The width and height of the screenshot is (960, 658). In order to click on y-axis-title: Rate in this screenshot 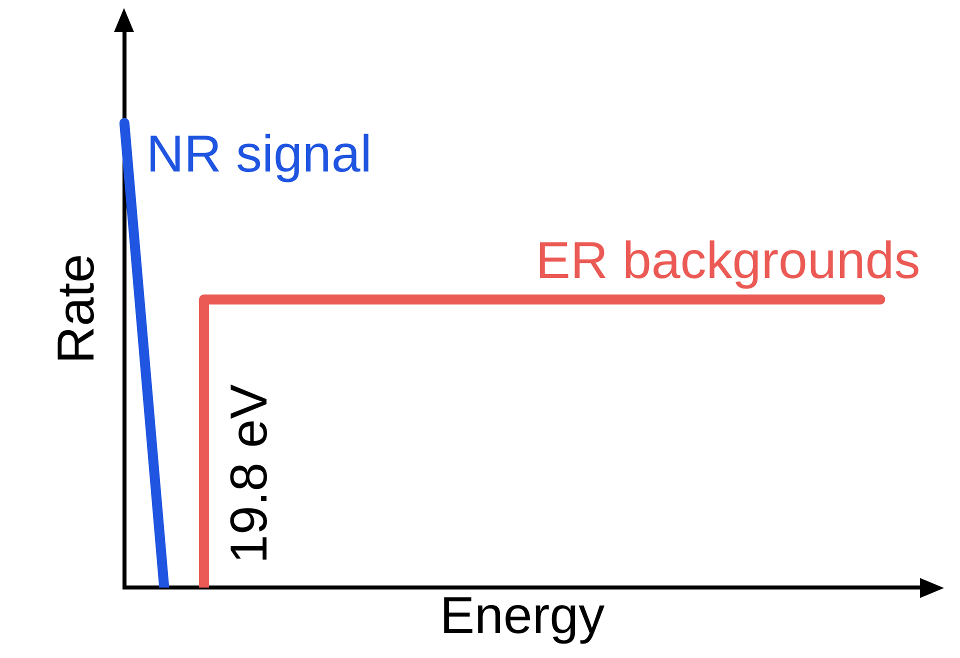, I will do `click(77, 309)`.